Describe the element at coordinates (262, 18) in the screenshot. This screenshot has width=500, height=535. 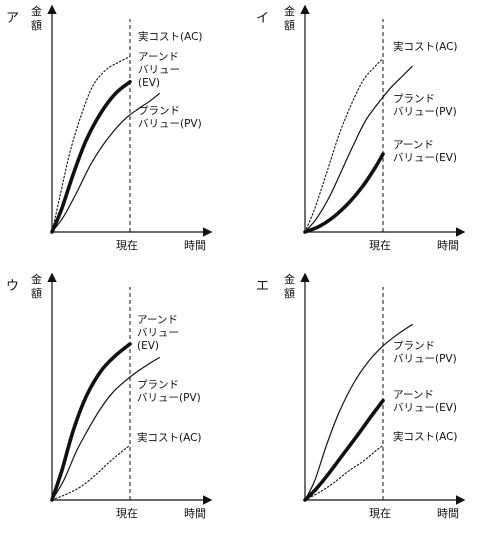
I see `panel-label: イ` at that location.